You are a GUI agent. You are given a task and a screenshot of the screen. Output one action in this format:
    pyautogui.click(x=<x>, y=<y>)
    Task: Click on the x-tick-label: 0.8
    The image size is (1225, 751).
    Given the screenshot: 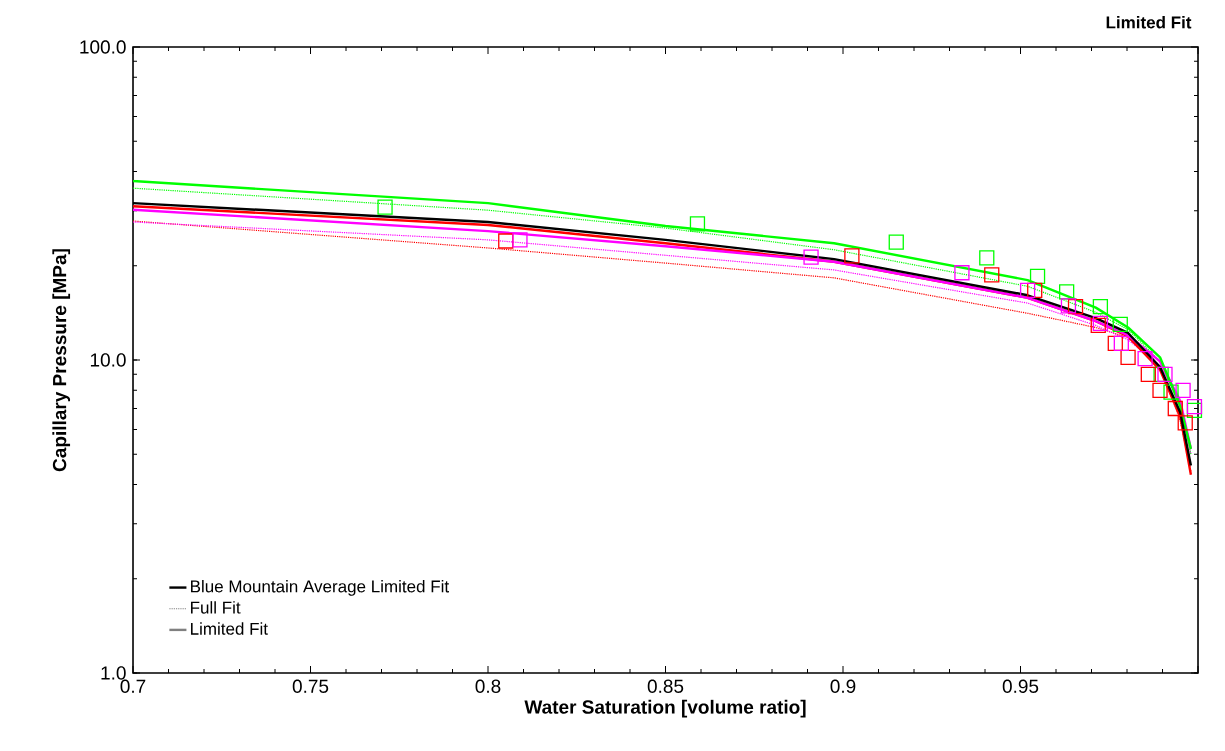 What is the action you would take?
    pyautogui.click(x=488, y=686)
    